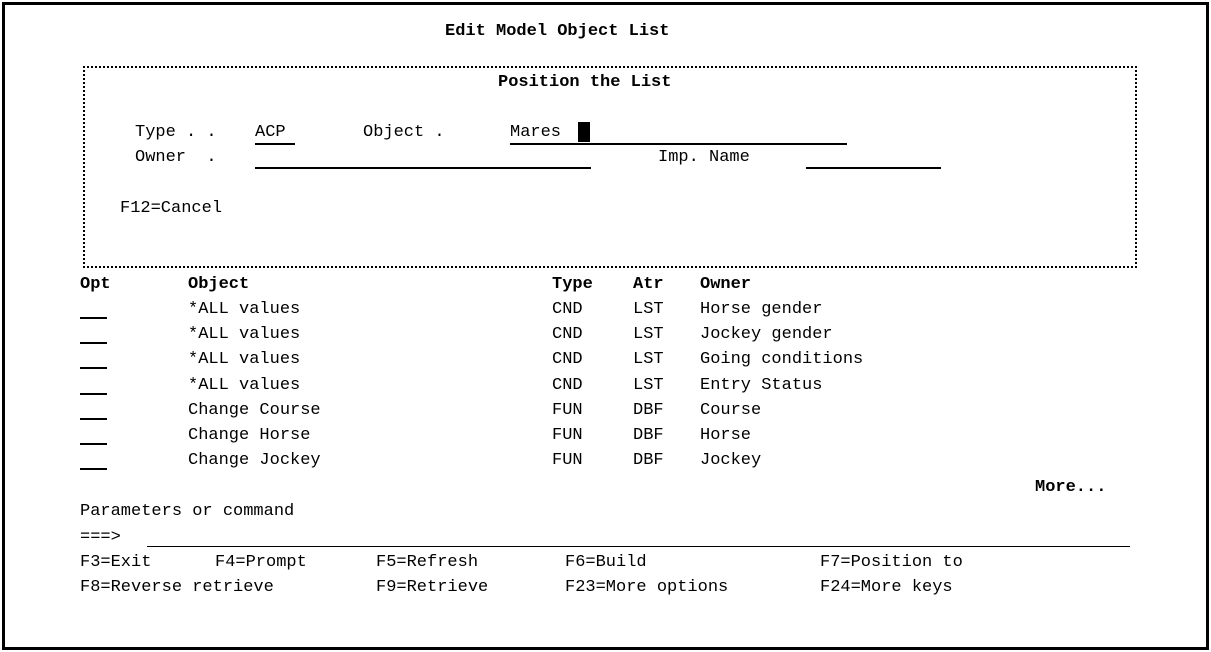 The image size is (1211, 652). Describe the element at coordinates (731, 410) in the screenshot. I see `row-owner: Course` at that location.